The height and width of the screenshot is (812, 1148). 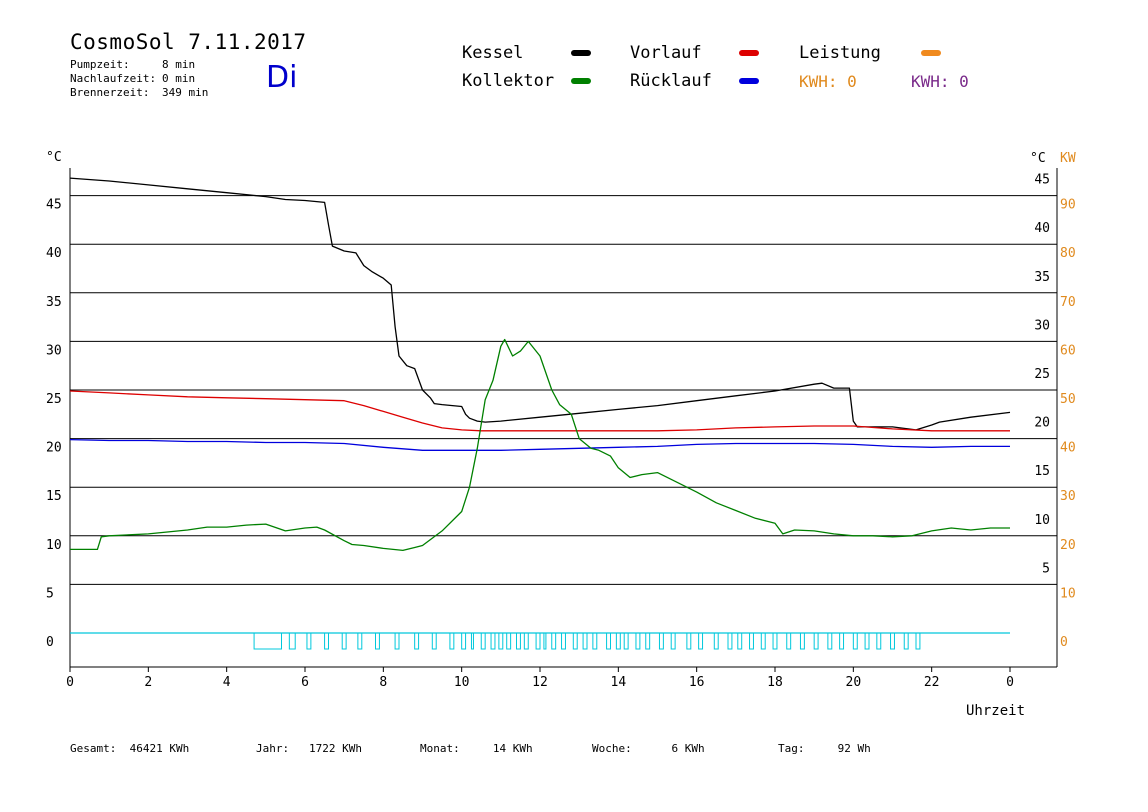 I want to click on y-tick-label-left: 25, so click(x=54, y=399).